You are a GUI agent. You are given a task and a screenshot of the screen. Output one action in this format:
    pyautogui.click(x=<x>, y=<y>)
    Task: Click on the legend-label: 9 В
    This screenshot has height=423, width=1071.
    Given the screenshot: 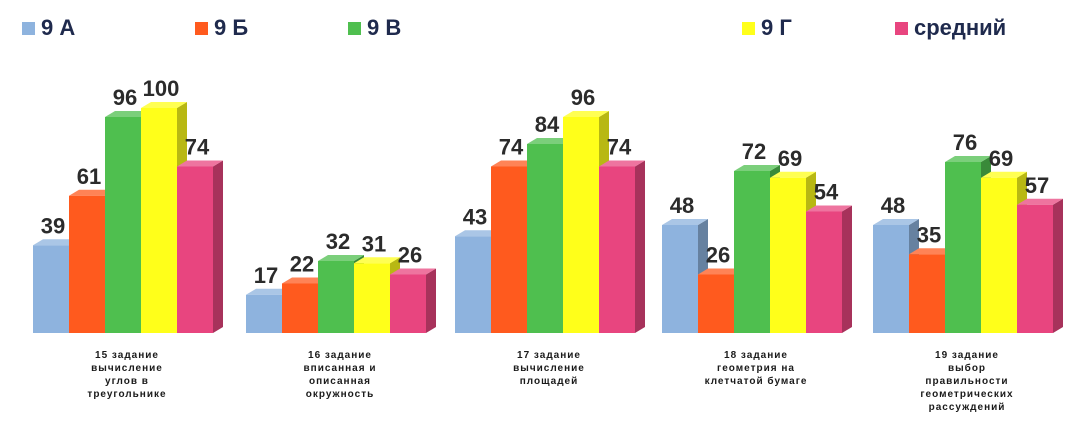 What is the action you would take?
    pyautogui.click(x=384, y=27)
    